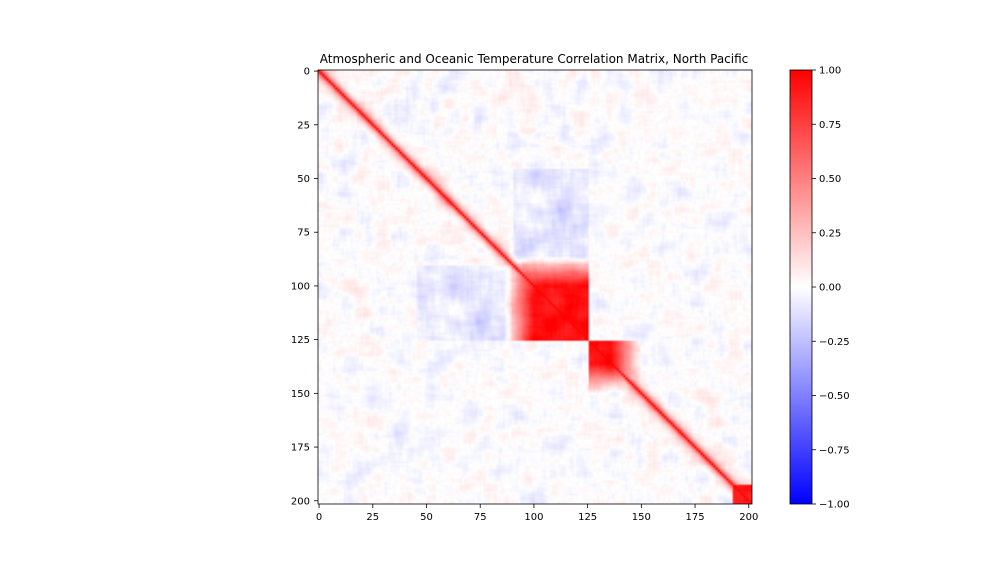 The height and width of the screenshot is (576, 1008). I want to click on x-tick-label: 0, so click(319, 517).